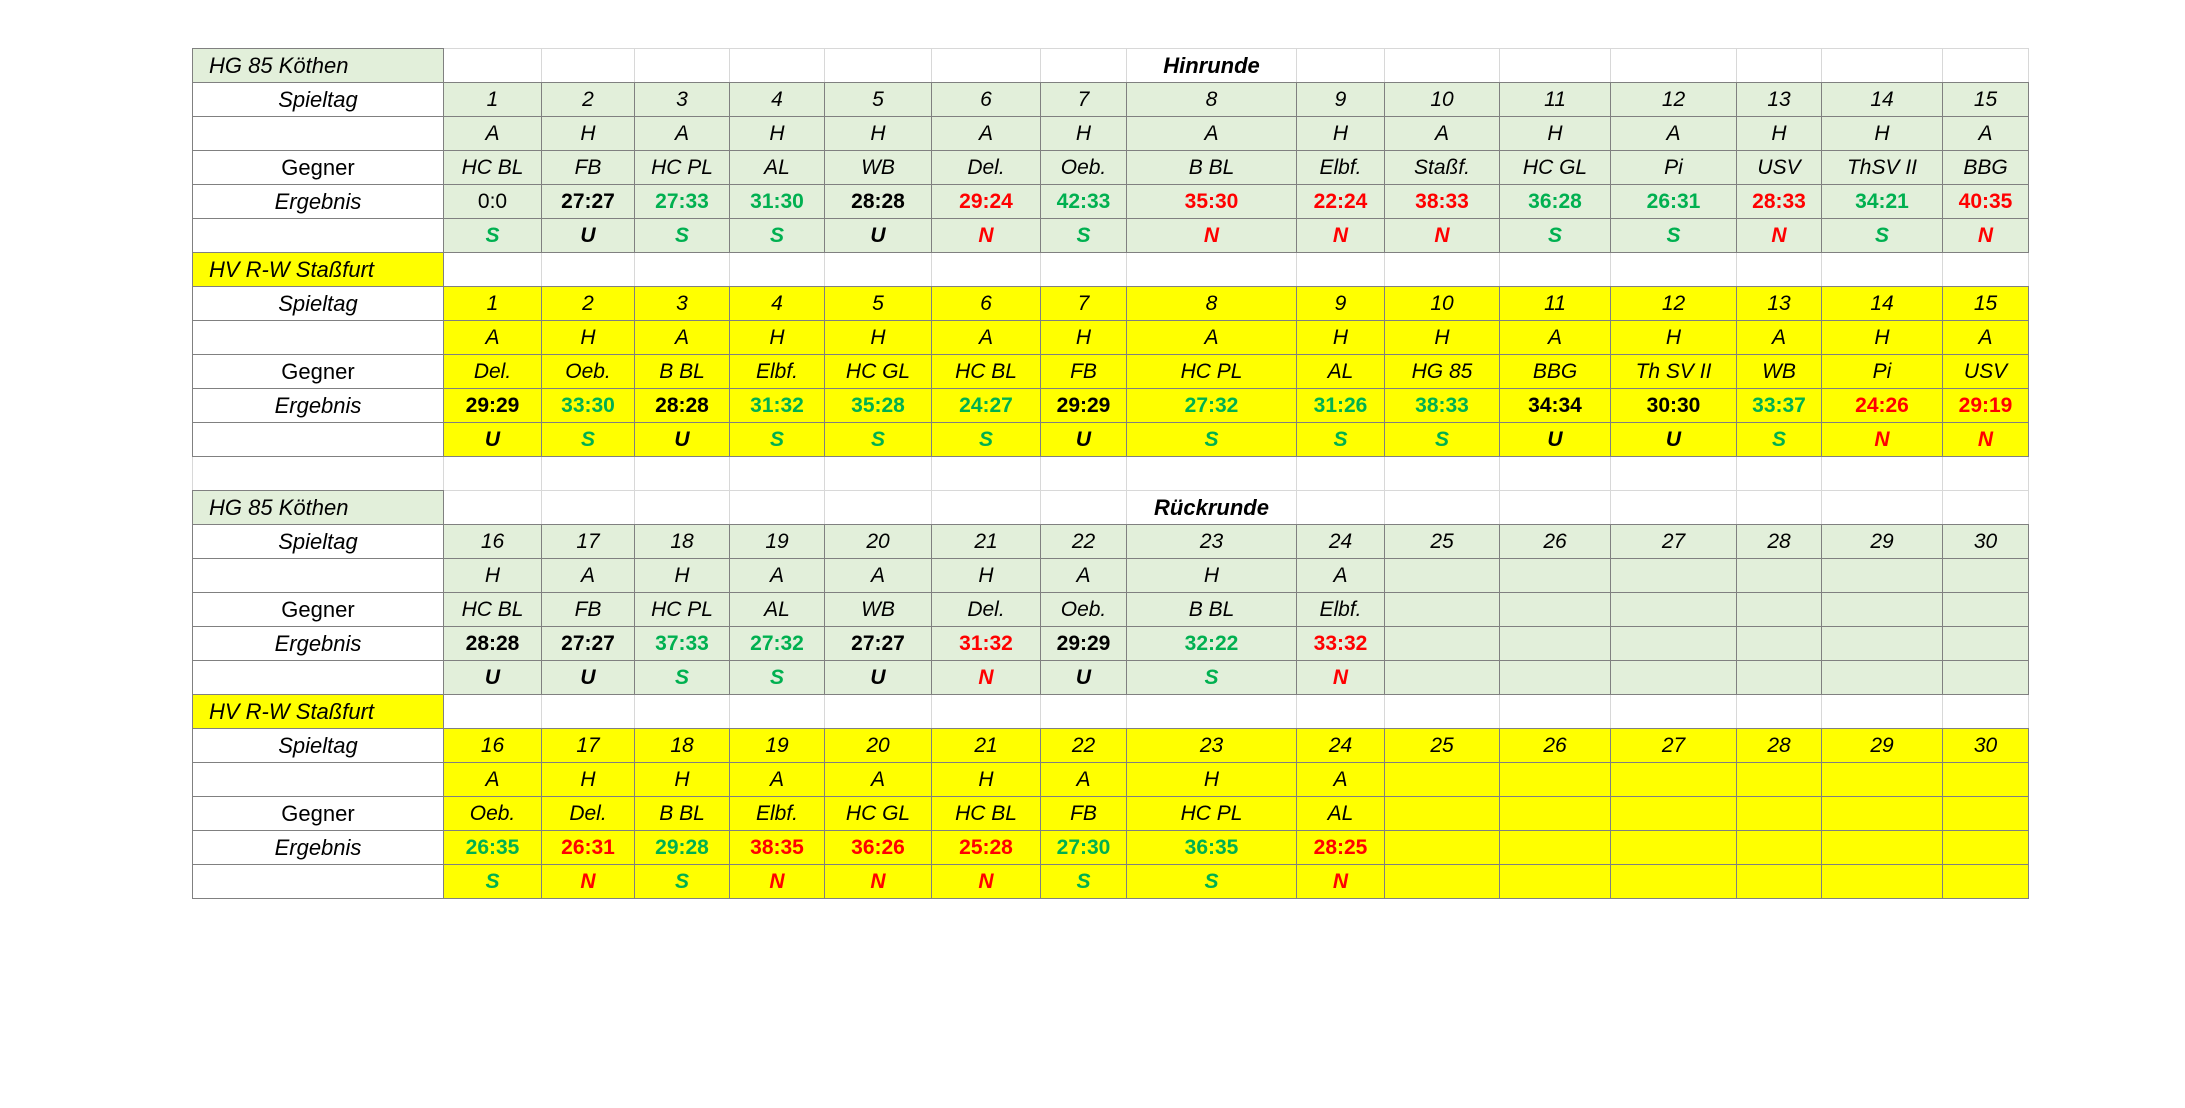 Image resolution: width=2185 pixels, height=1108 pixels. Describe the element at coordinates (986, 847) in the screenshot. I see `result-cell: 25:28` at that location.